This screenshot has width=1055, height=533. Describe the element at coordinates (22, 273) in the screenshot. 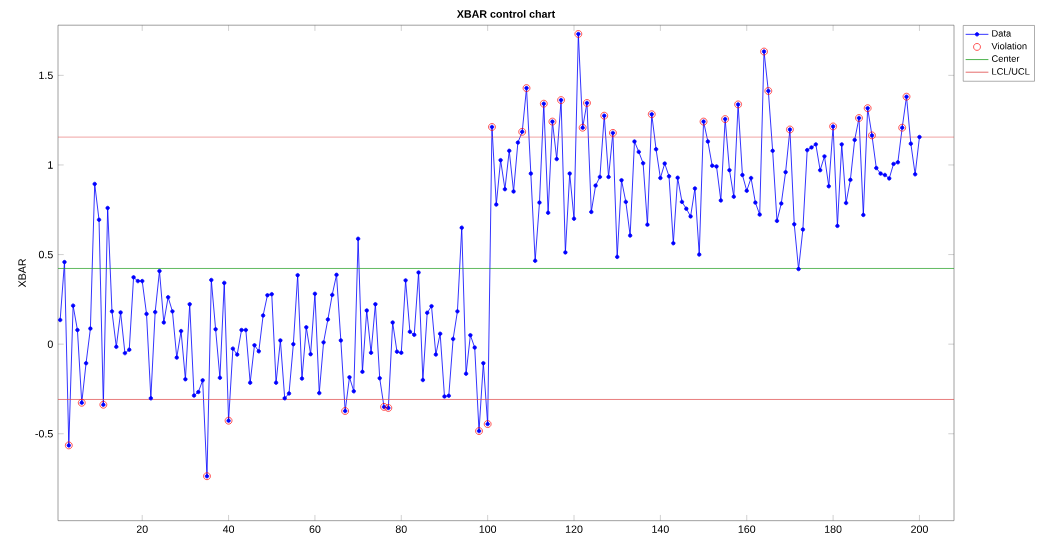

I see `y-axis-title: XBAR` at that location.